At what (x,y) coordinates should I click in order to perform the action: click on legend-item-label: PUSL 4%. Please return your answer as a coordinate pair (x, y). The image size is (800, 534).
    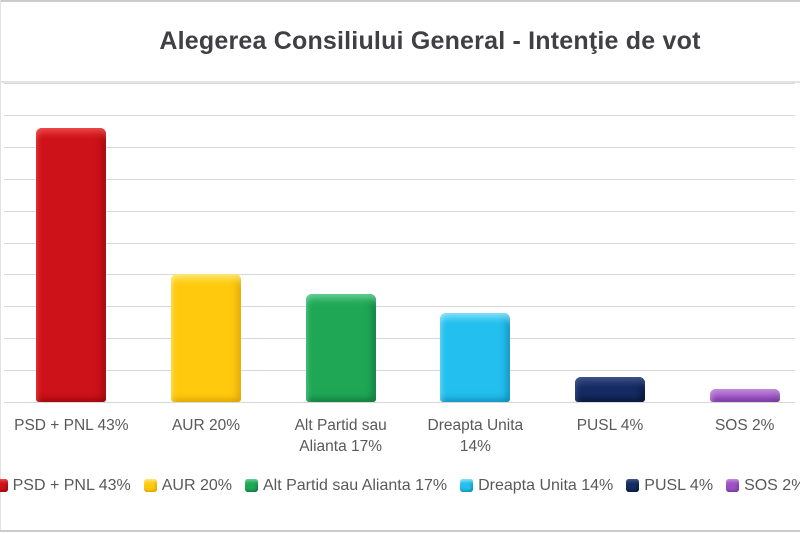
    Looking at the image, I should click on (679, 485).